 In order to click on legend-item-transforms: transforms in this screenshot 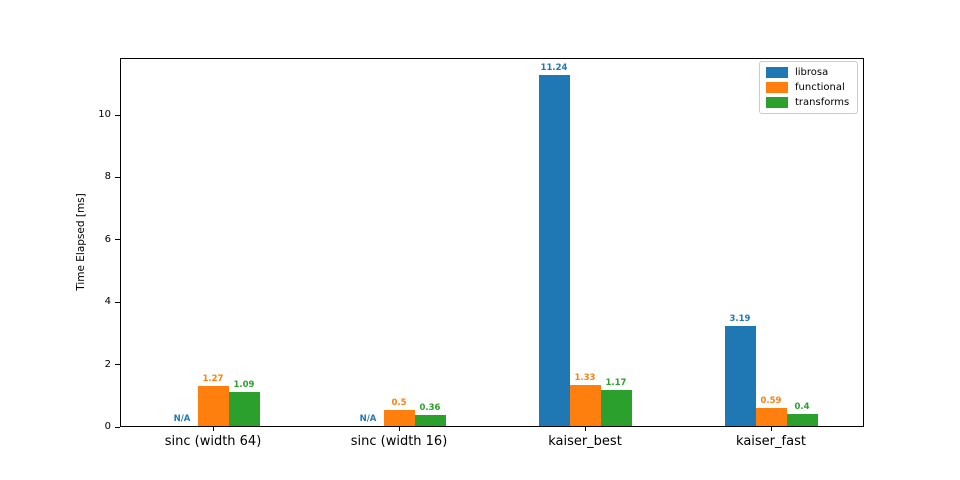, I will do `click(807, 102)`.